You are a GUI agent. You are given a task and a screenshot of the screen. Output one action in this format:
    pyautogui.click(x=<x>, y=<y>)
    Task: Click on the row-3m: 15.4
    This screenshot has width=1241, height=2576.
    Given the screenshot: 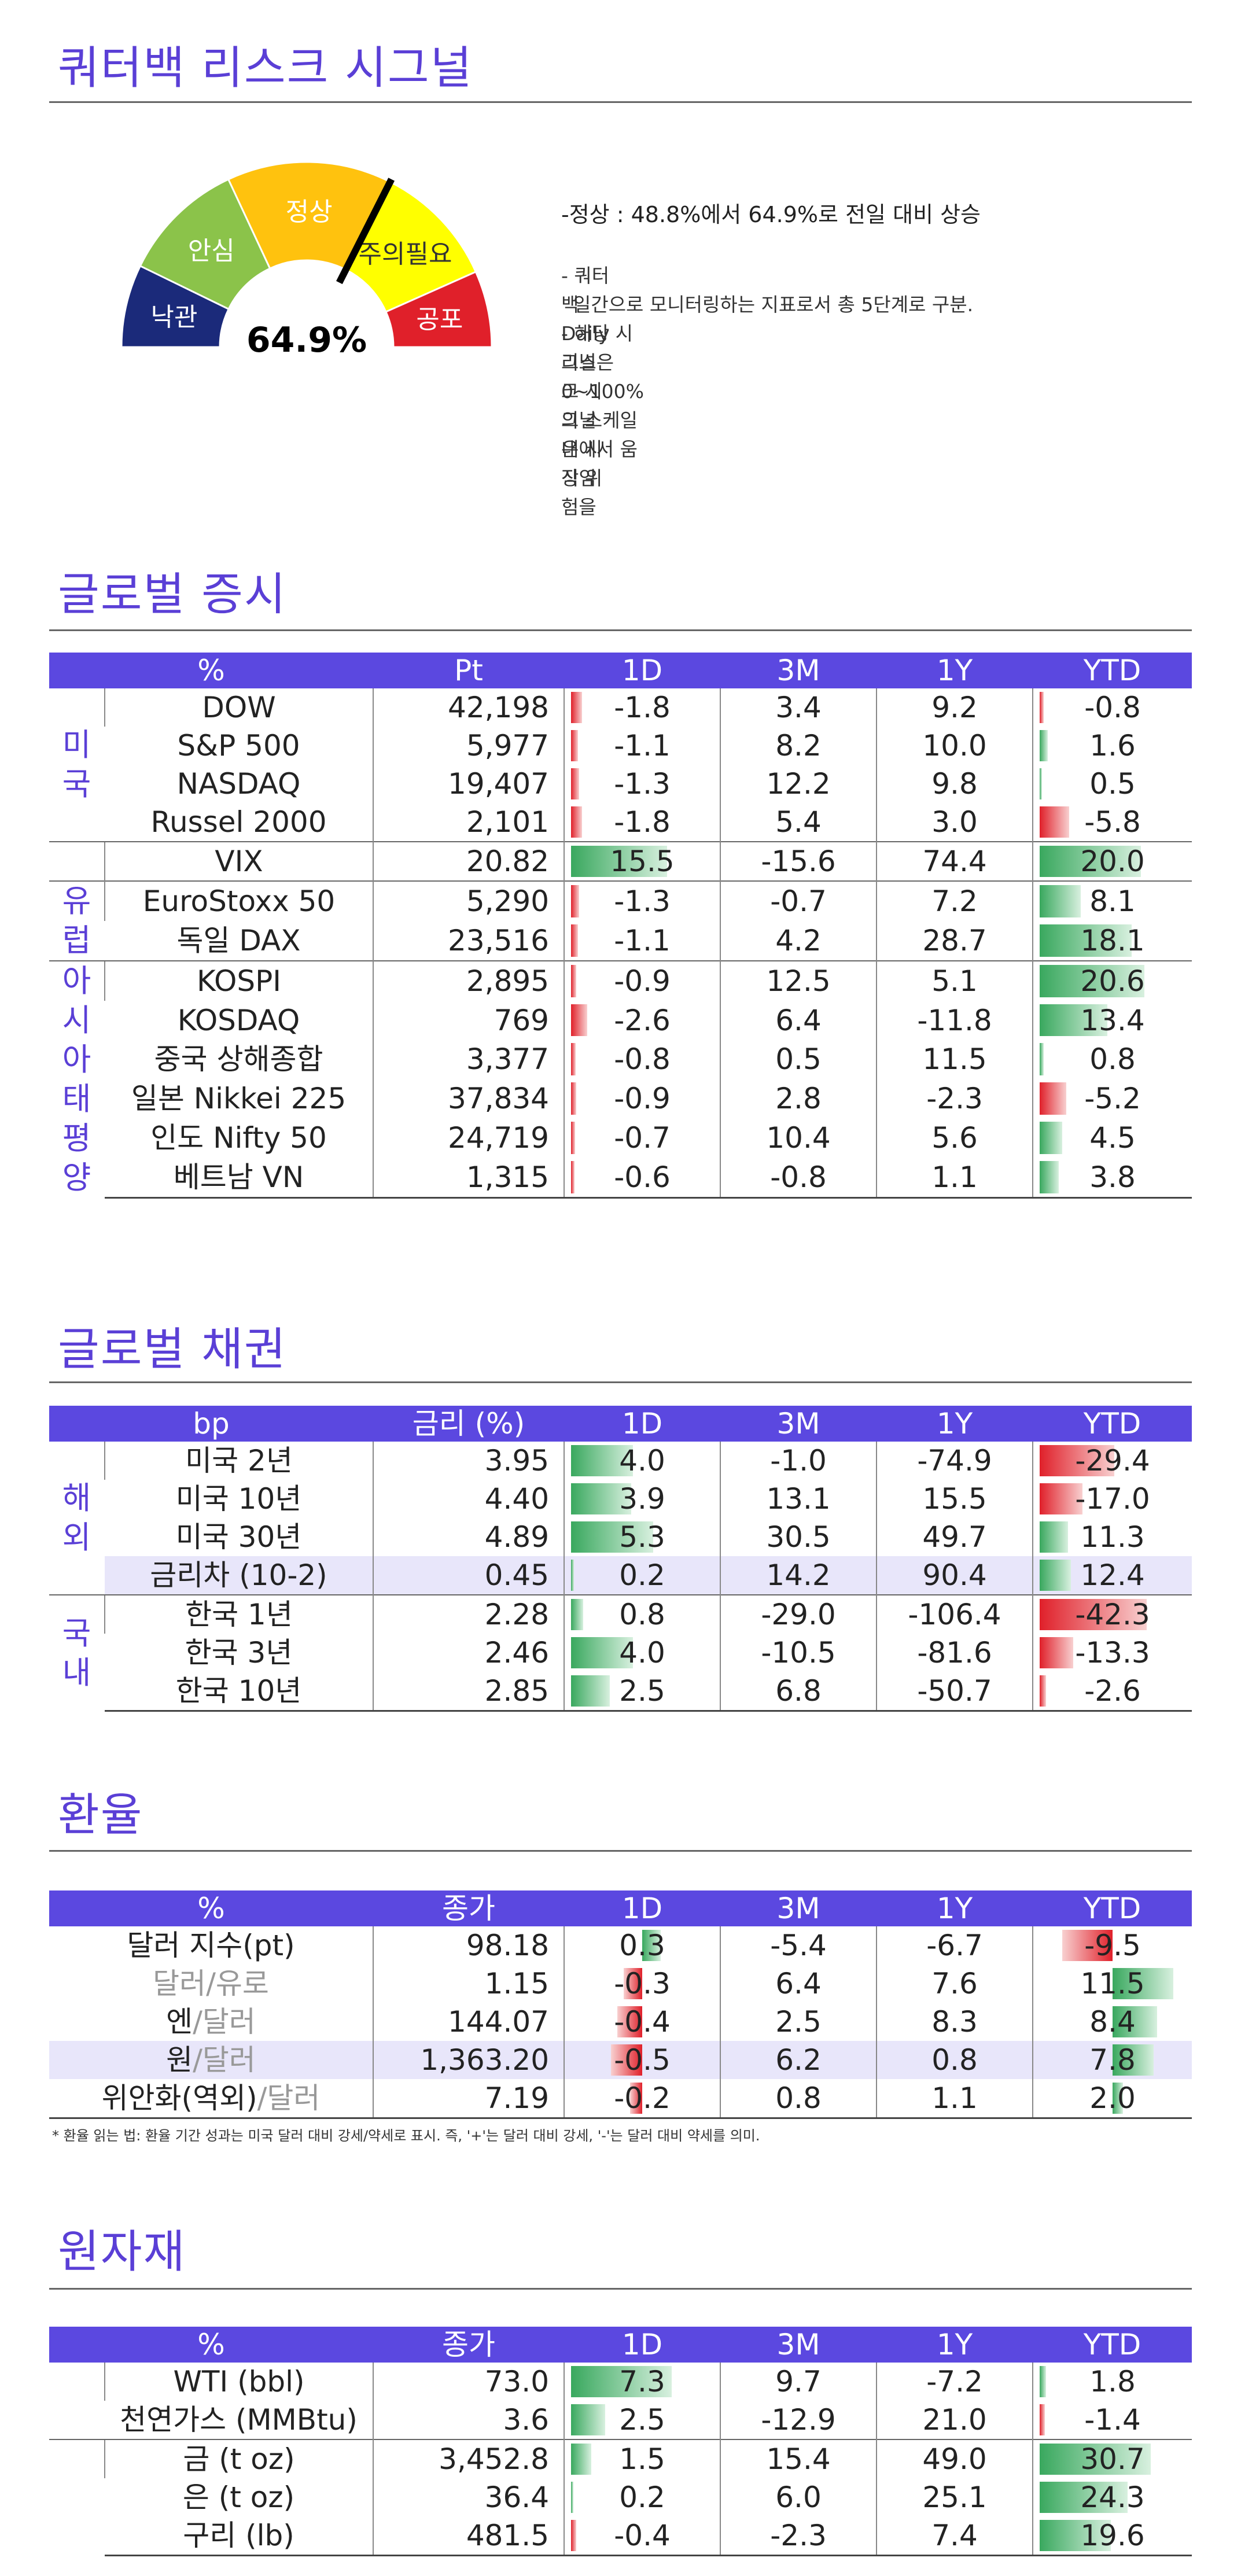 What is the action you would take?
    pyautogui.click(x=798, y=2458)
    